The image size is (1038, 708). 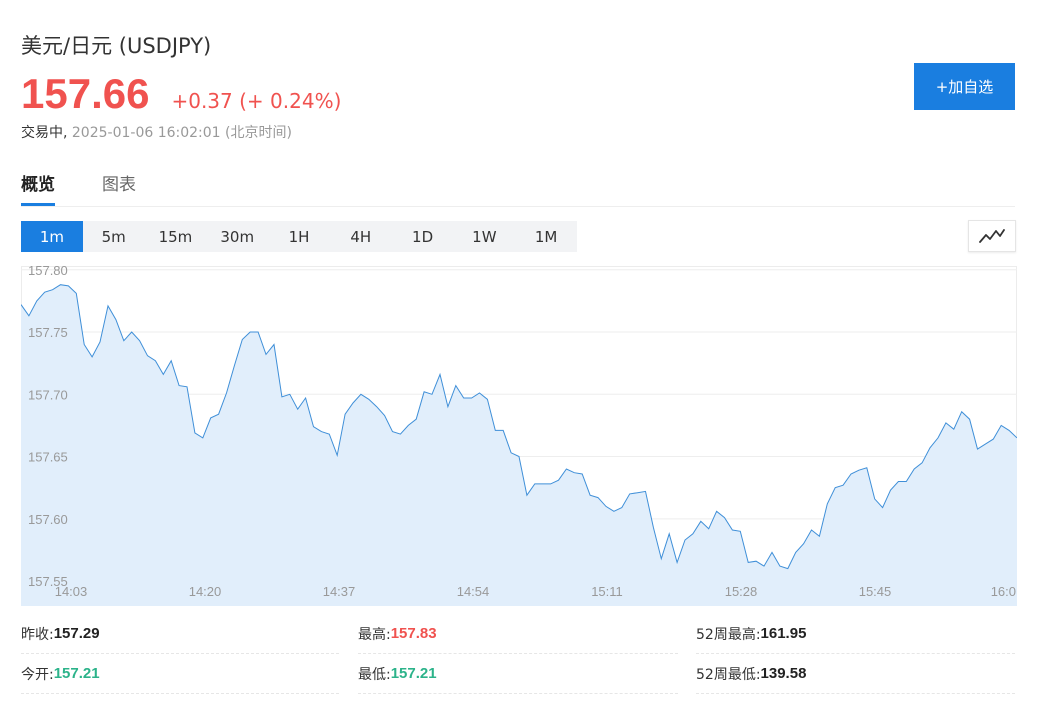 I want to click on x-tick-label: 14:20, so click(x=205, y=591).